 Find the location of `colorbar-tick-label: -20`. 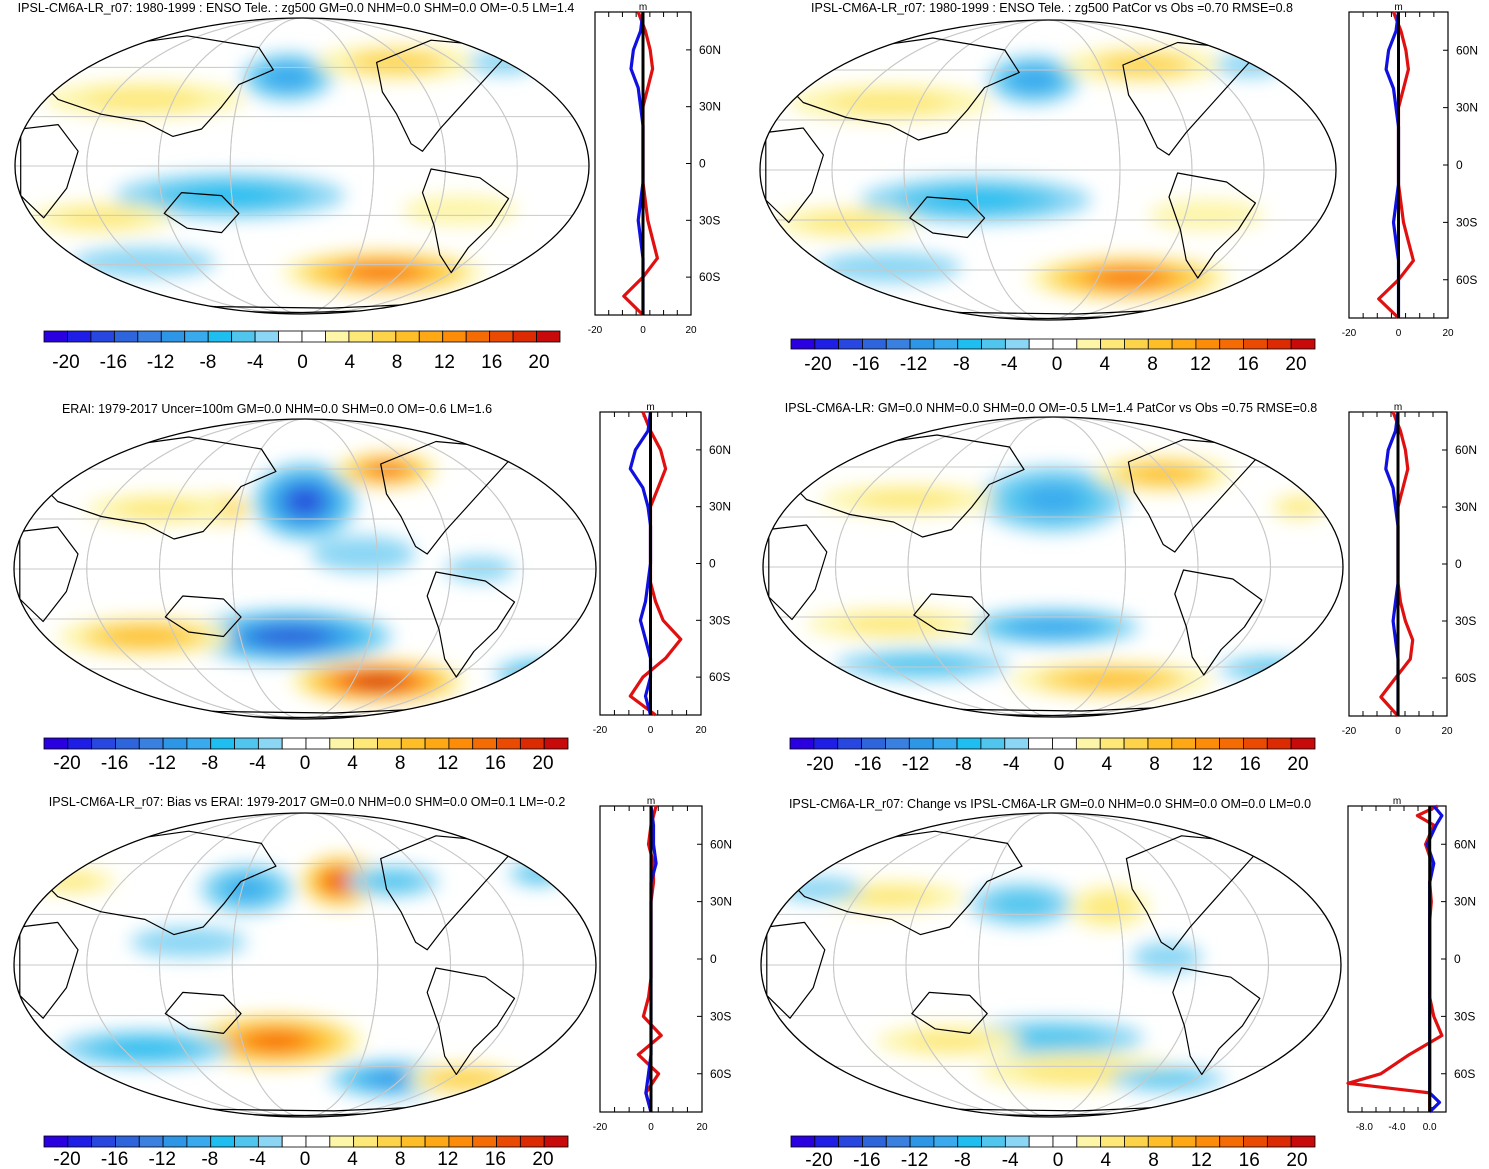

colorbar-tick-label: -20 is located at coordinates (65, 362).